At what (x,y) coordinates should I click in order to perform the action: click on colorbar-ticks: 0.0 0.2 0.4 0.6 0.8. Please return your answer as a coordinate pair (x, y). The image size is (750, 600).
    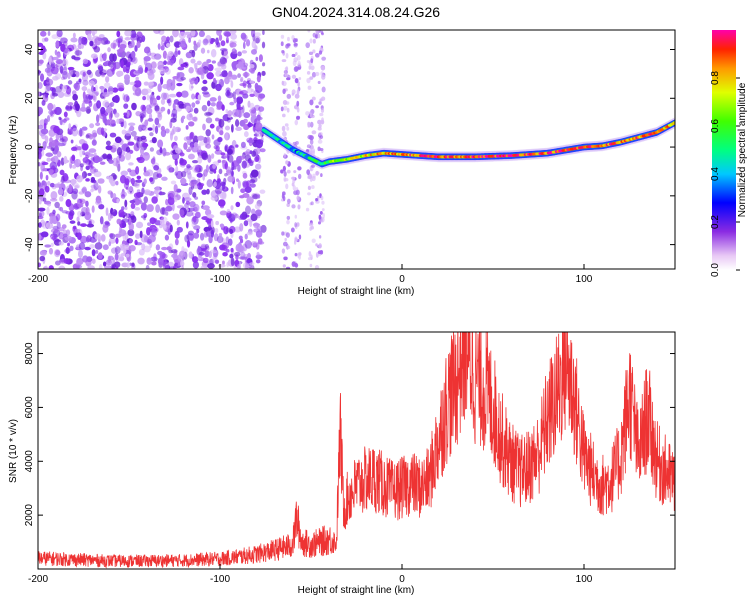
    Looking at the image, I should click on (725, 174).